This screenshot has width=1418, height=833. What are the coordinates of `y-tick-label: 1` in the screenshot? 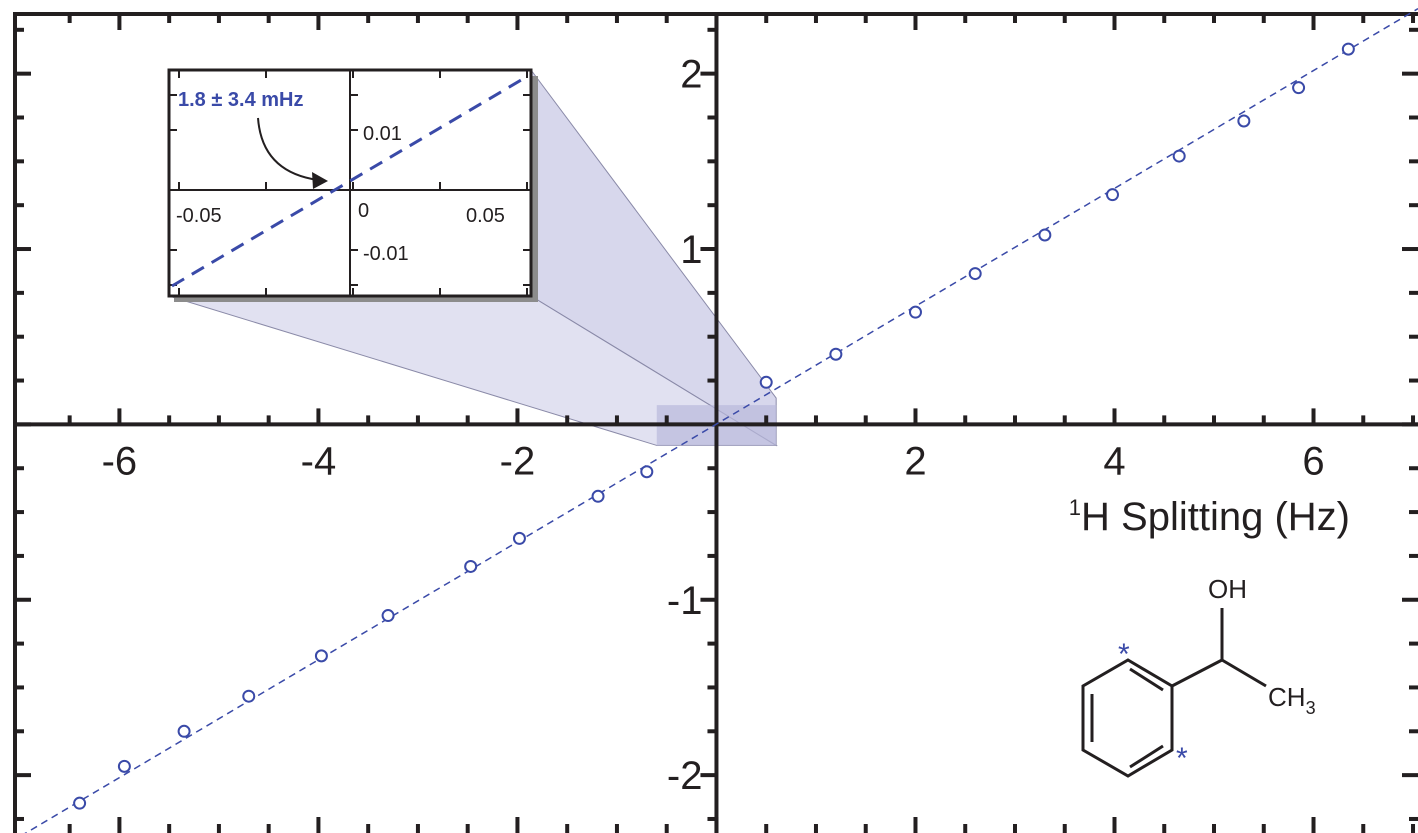 It's located at (691, 250).